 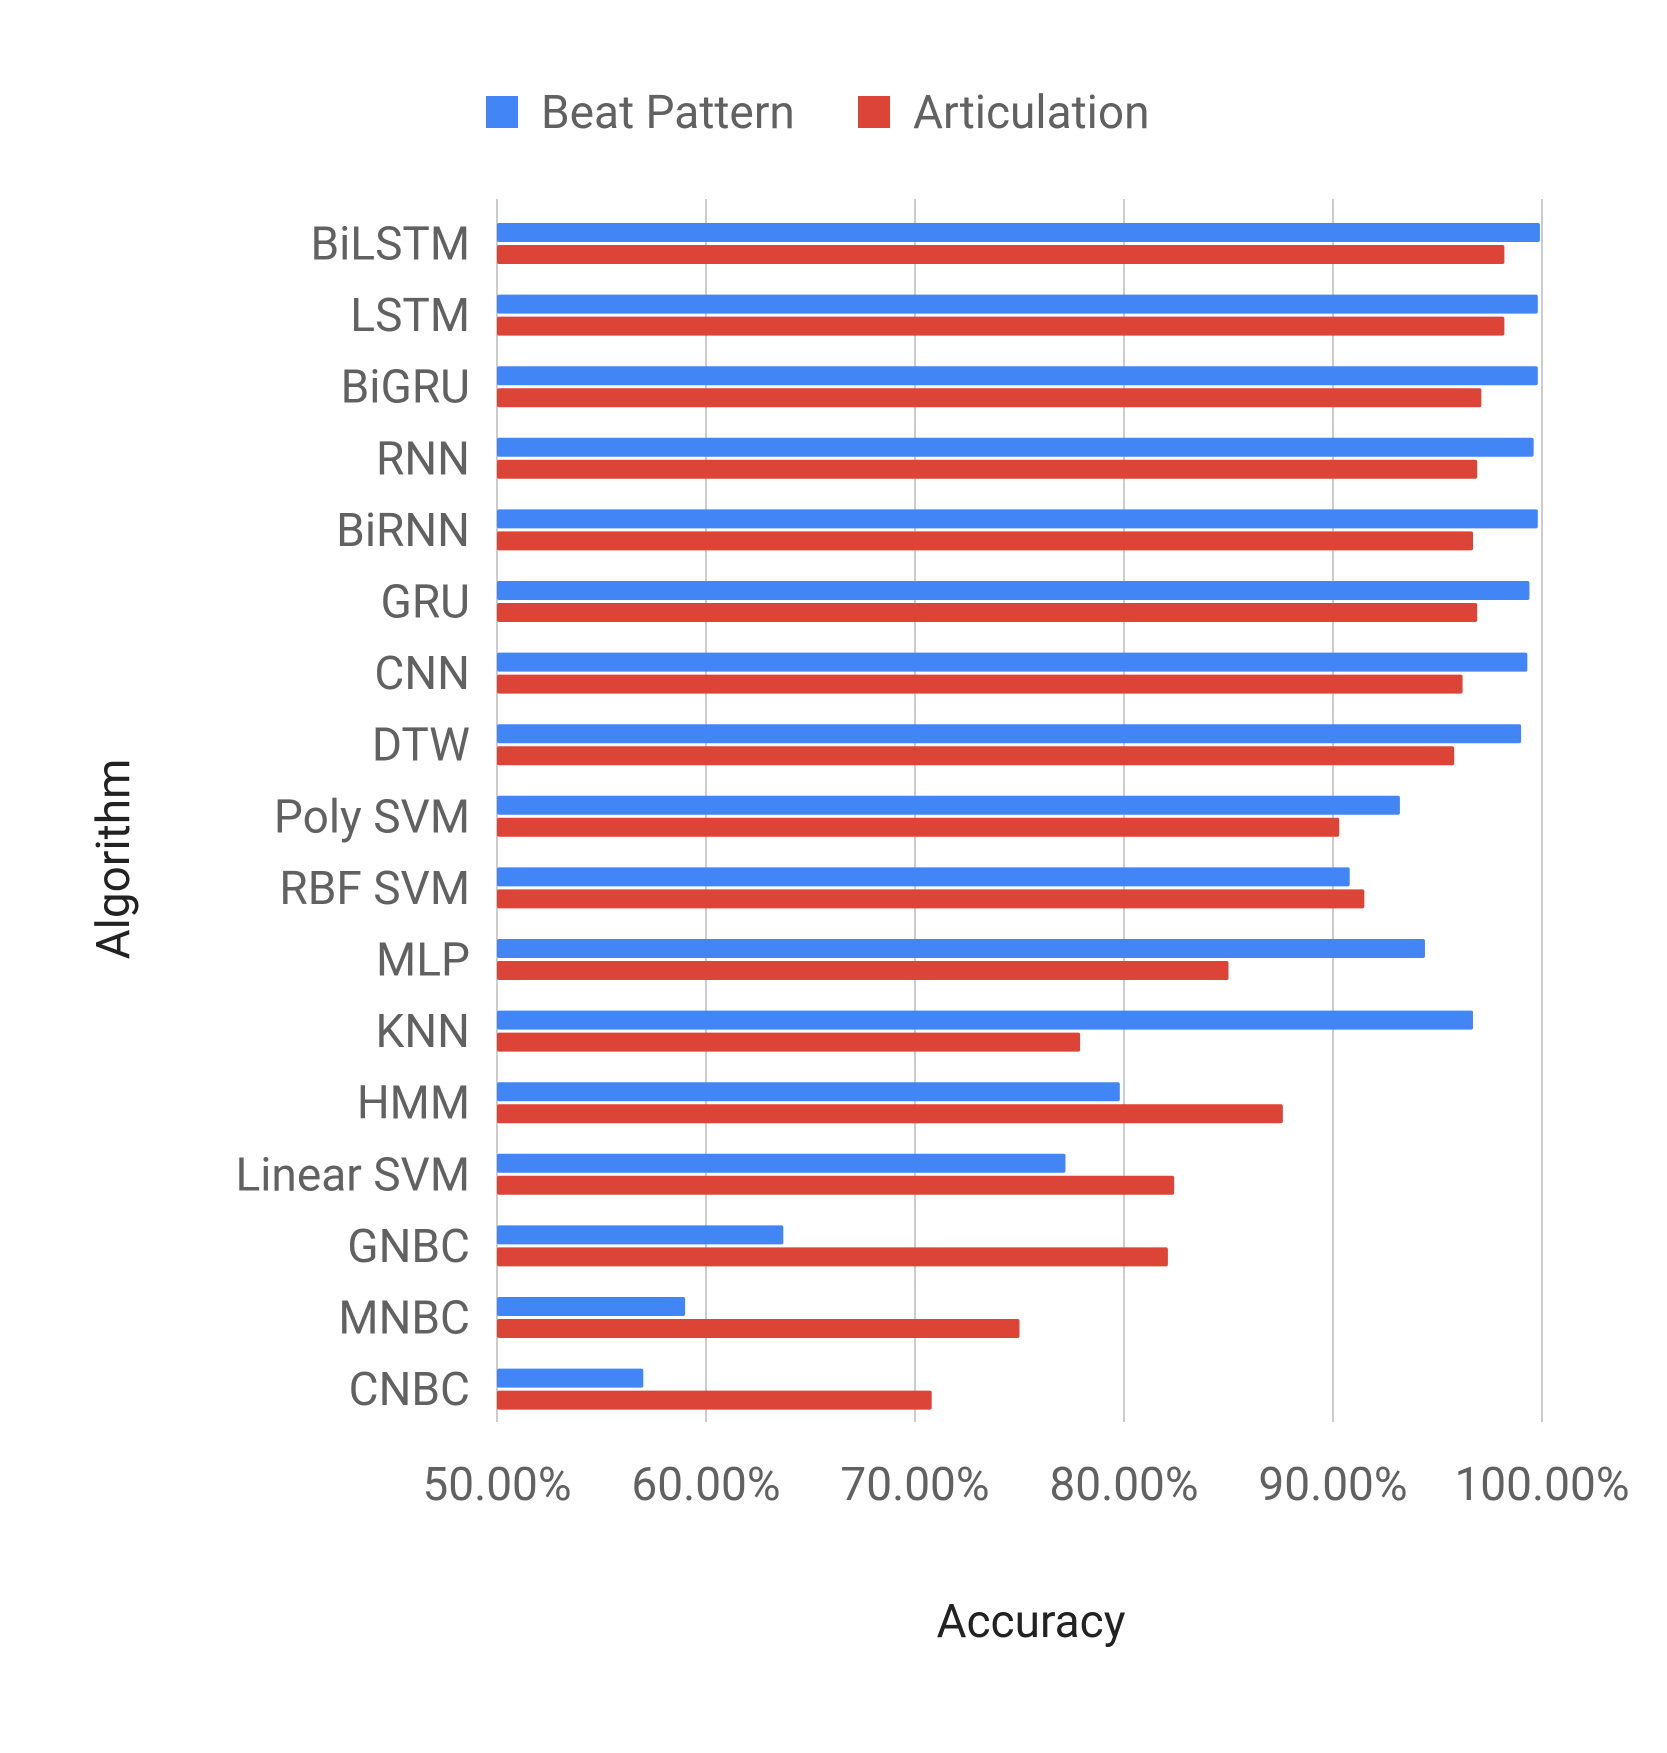 What do you see at coordinates (918, 827) in the screenshot?
I see `bar-articulation-poly-svm` at bounding box center [918, 827].